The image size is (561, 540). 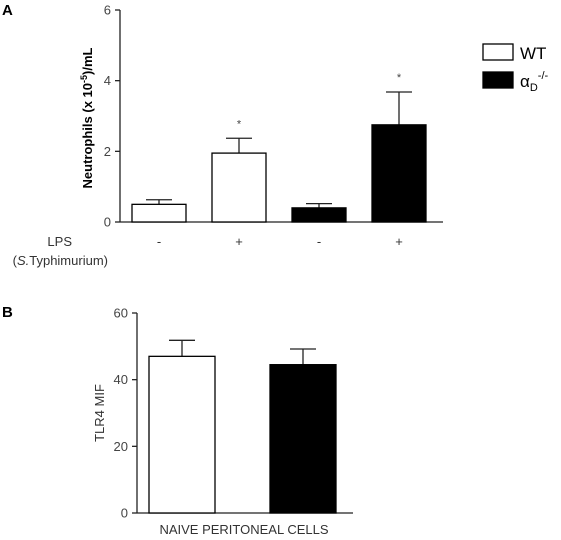 I want to click on significance-star-3: *, so click(x=399, y=78).